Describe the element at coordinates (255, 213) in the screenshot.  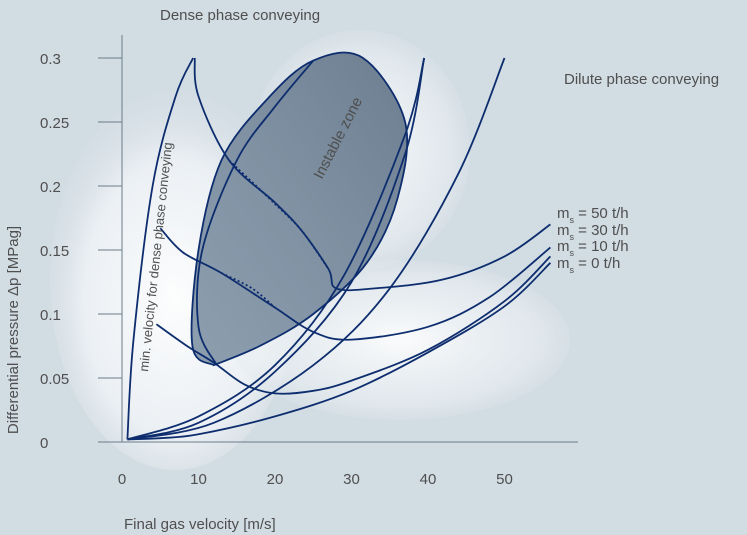
I see `zone-curve-upper-left` at that location.